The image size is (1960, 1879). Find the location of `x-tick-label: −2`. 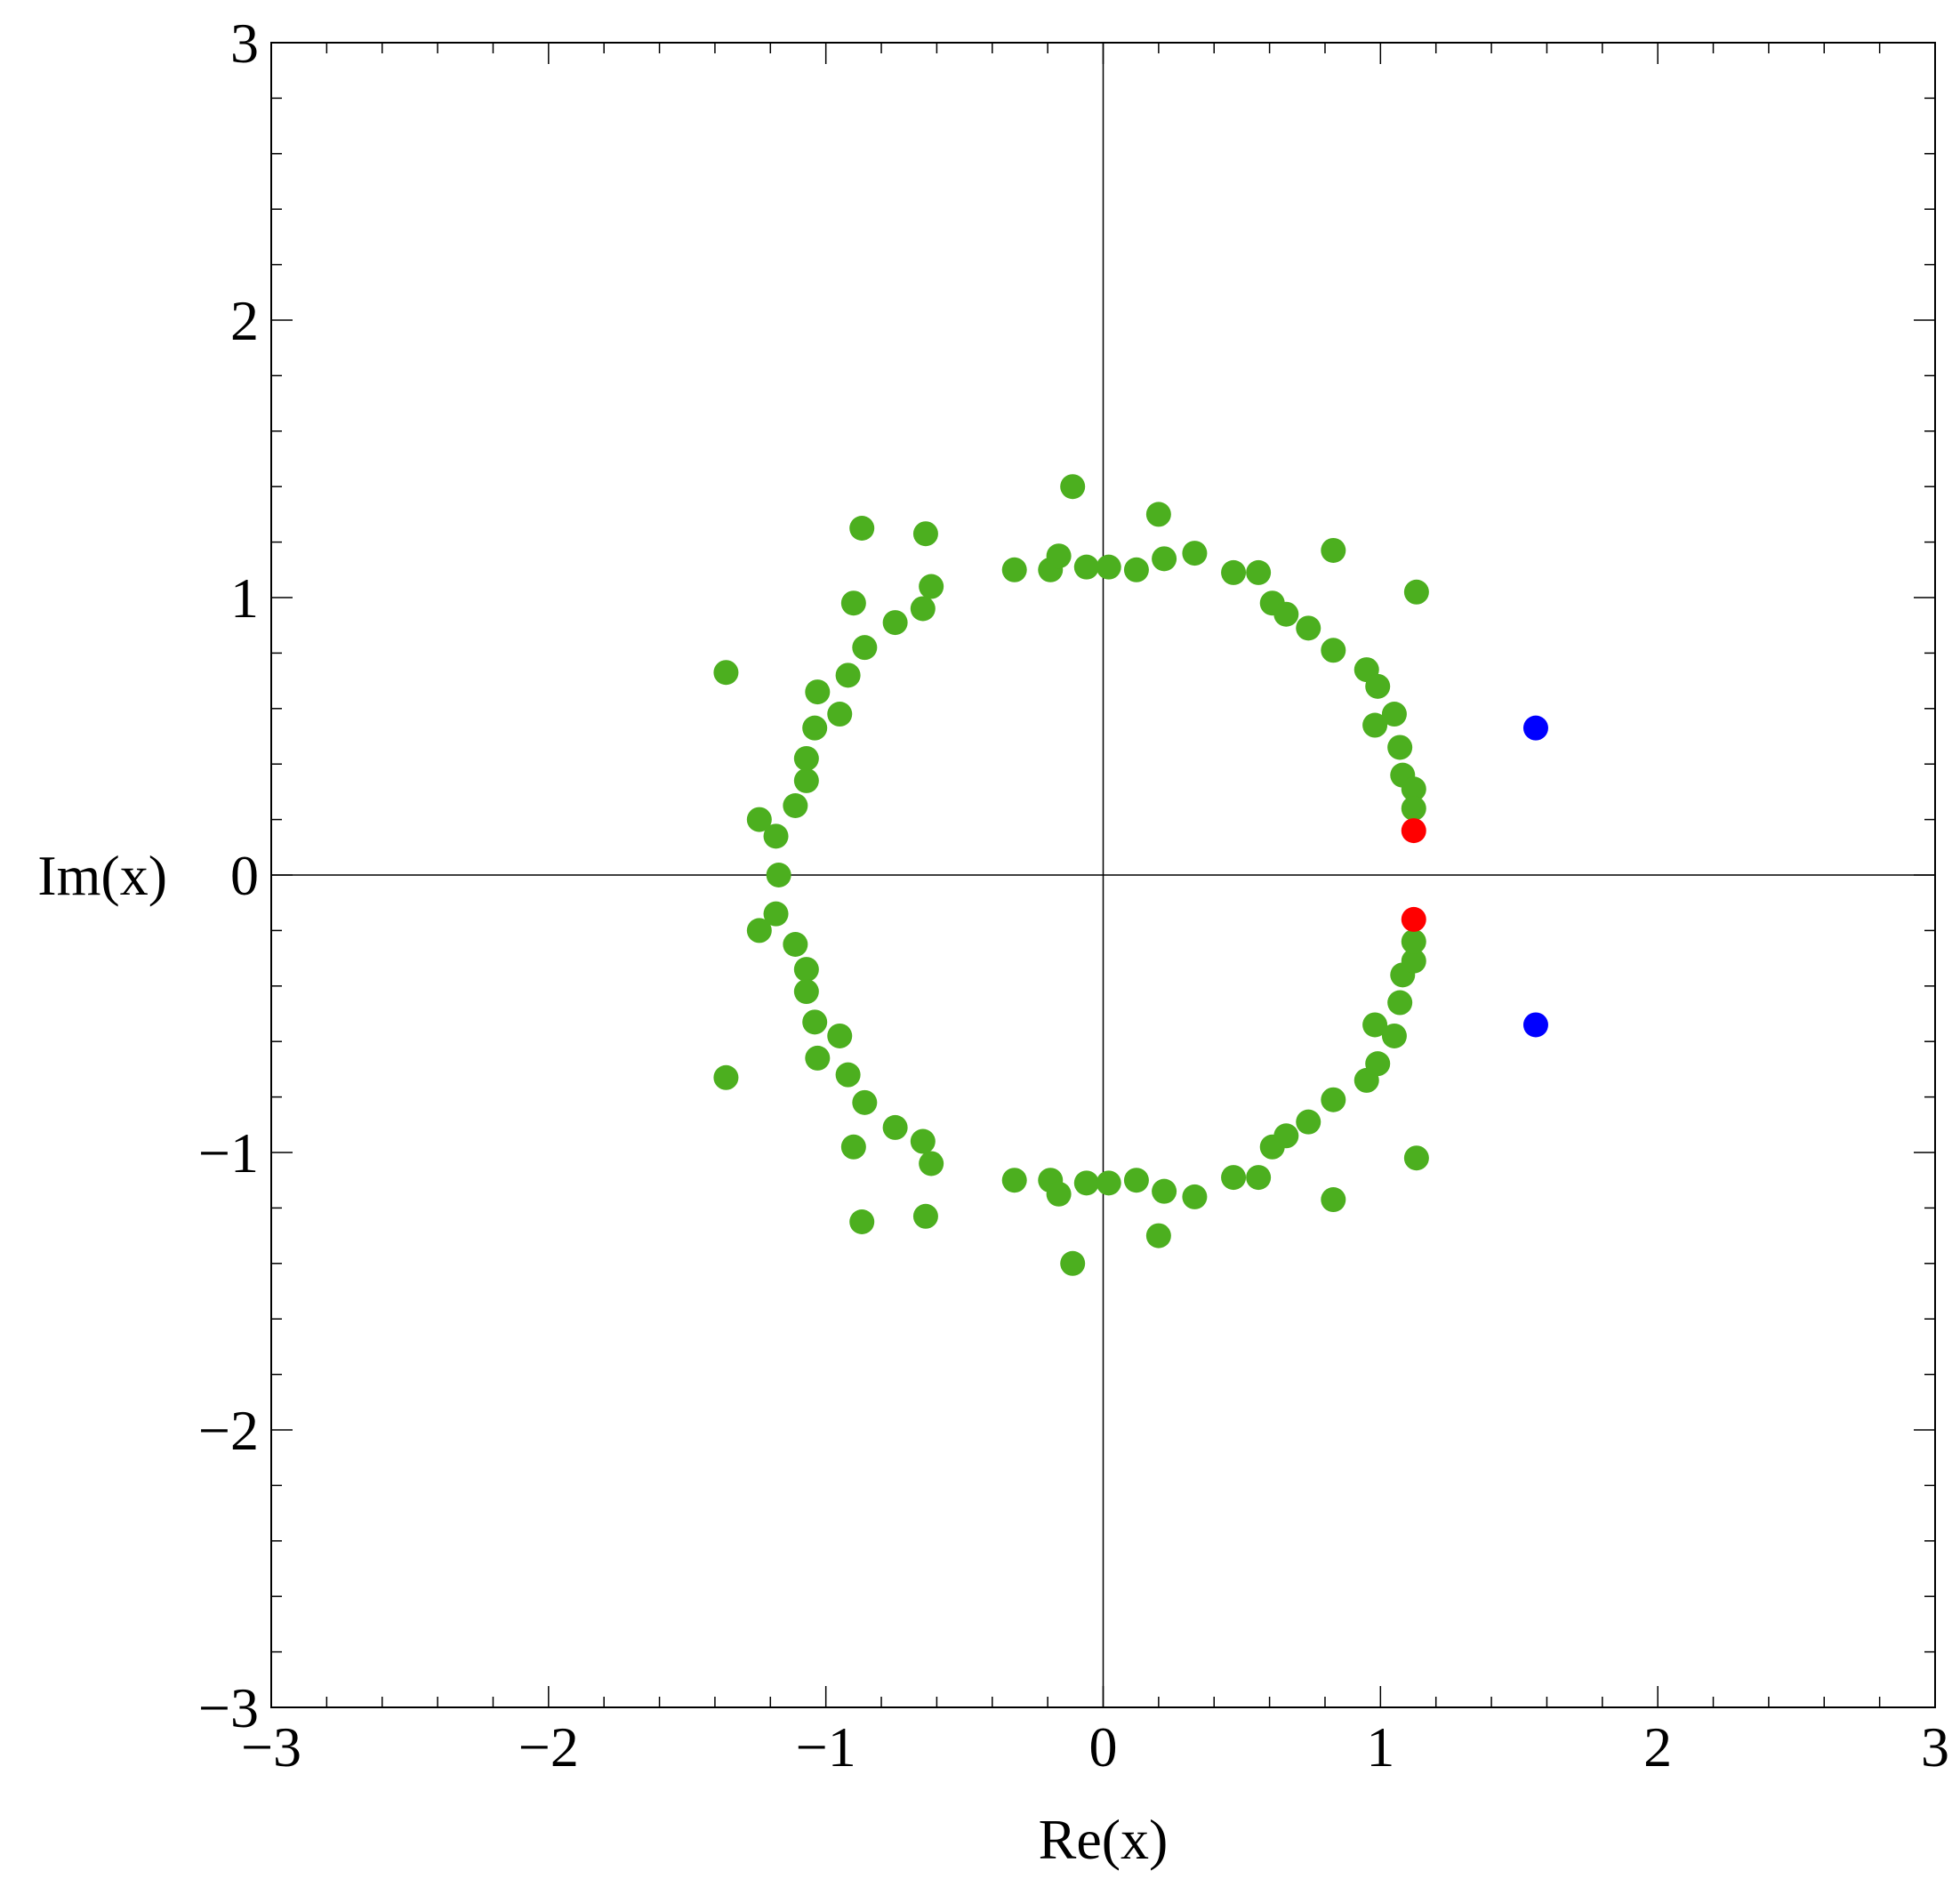

x-tick-label: −2 is located at coordinates (548, 1747).